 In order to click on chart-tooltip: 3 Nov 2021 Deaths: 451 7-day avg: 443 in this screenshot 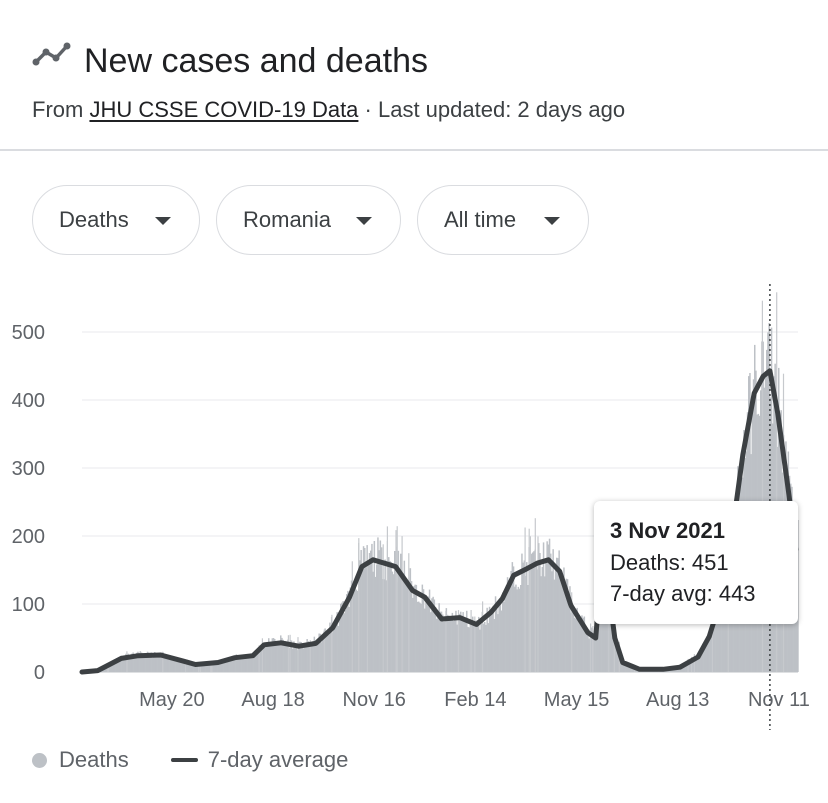, I will do `click(696, 562)`.